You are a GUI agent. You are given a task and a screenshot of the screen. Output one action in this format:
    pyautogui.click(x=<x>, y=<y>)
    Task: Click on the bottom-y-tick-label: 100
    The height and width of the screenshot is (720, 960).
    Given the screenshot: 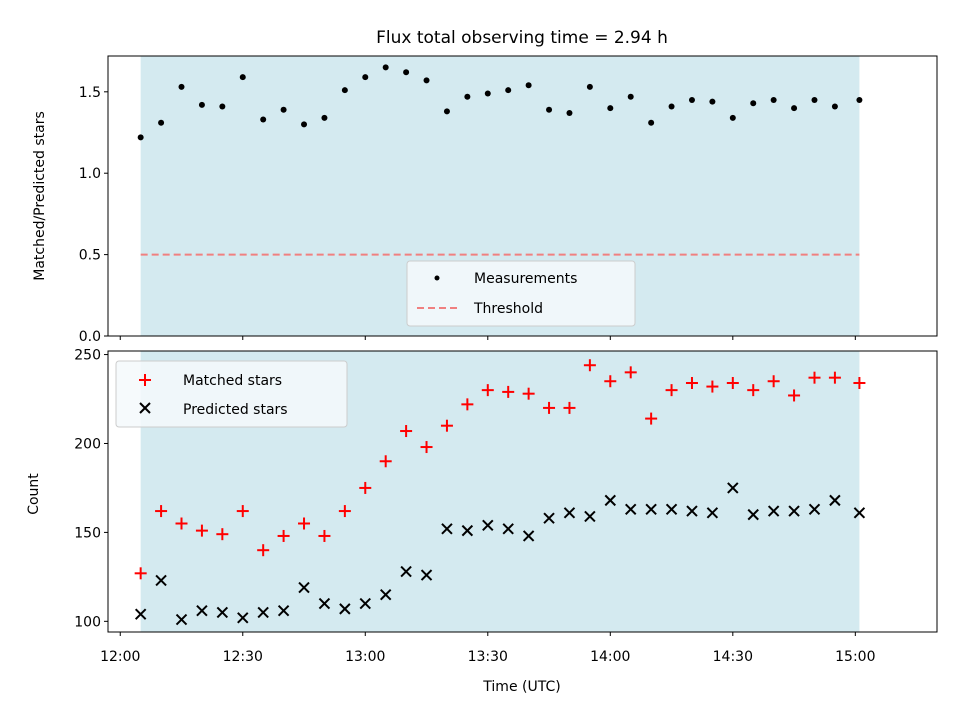 What is the action you would take?
    pyautogui.click(x=87, y=622)
    